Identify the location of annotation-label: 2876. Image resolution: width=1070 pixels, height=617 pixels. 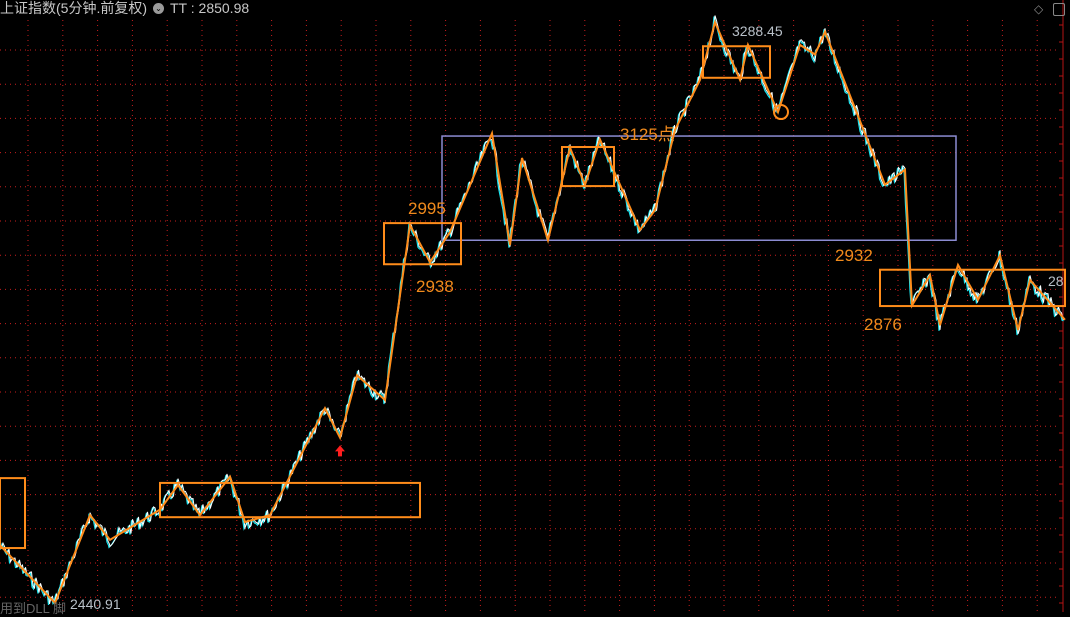
(883, 324).